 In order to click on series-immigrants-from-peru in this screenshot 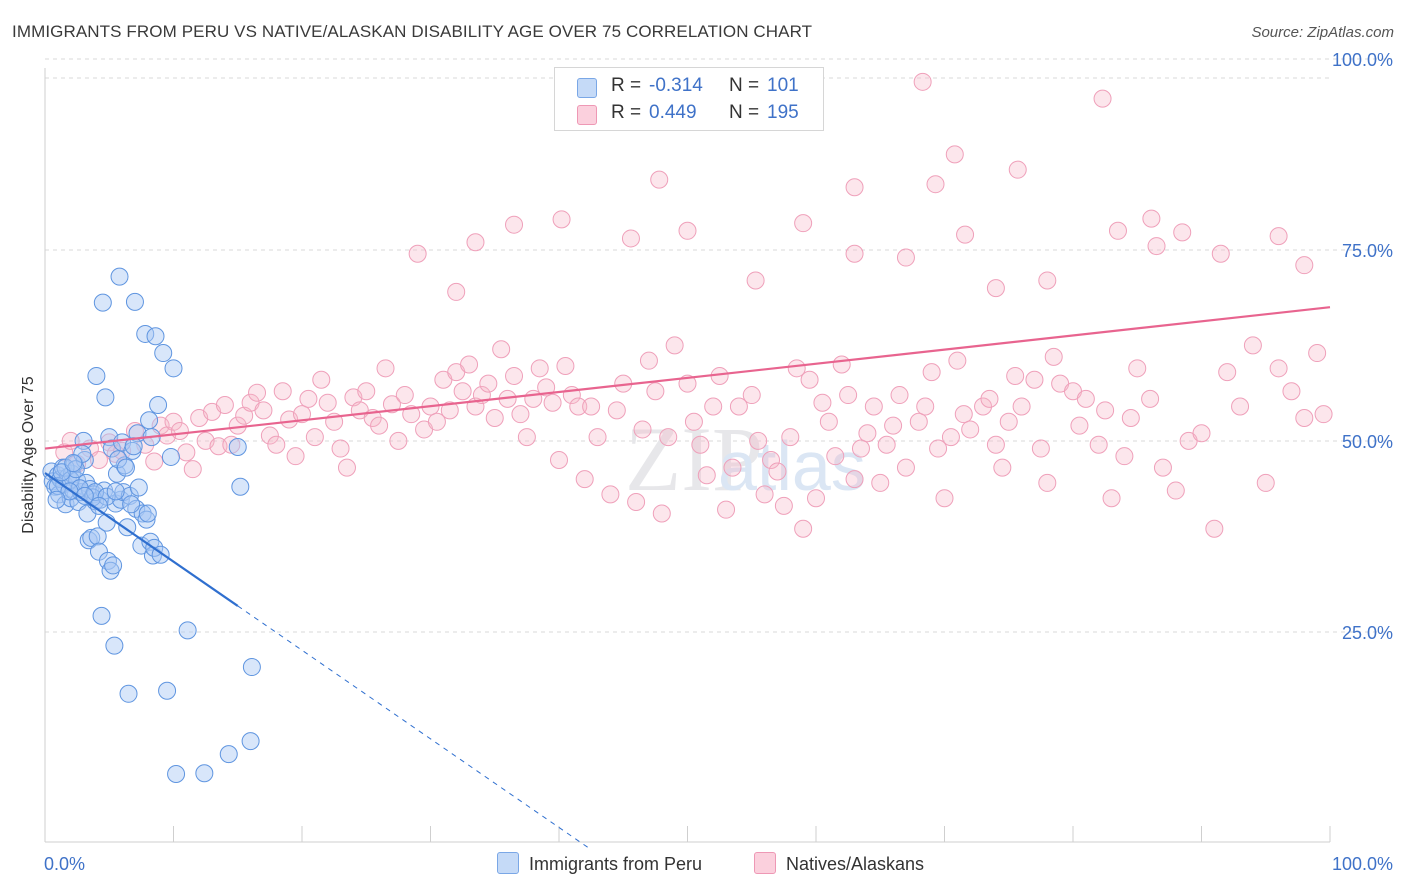, I will do `click(151, 525)`.